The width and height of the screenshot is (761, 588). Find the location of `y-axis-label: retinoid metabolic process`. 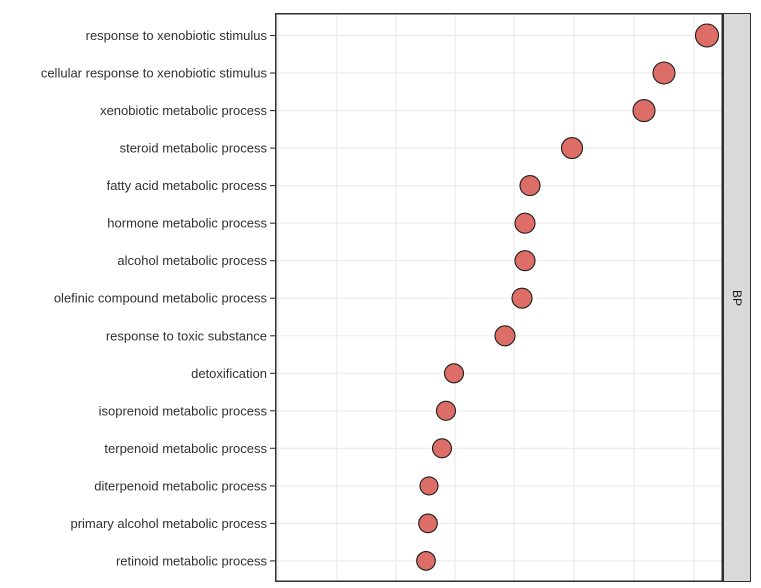

y-axis-label: retinoid metabolic process is located at coordinates (192, 560).